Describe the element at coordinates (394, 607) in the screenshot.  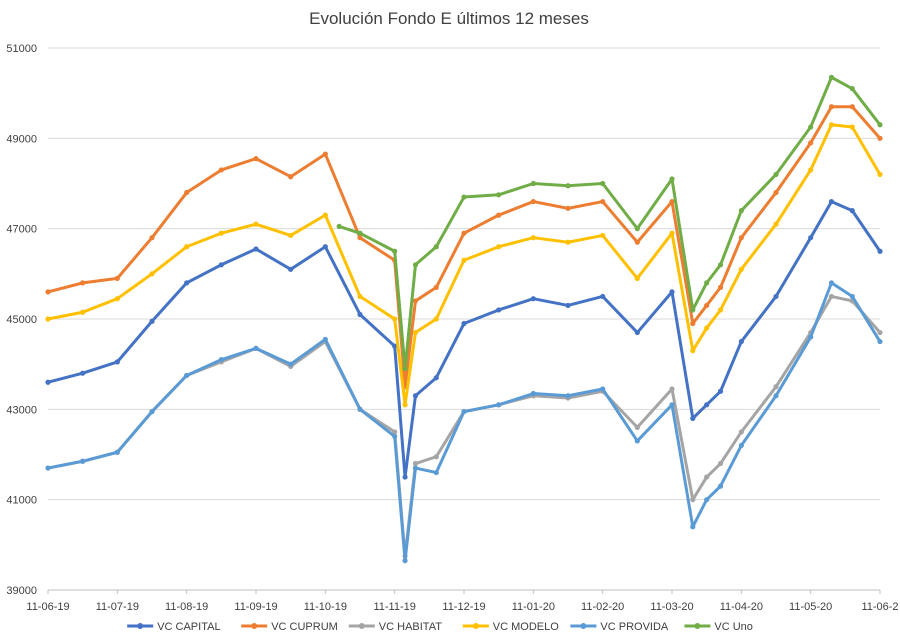
I see `x-tick-label: 11-11-19` at that location.